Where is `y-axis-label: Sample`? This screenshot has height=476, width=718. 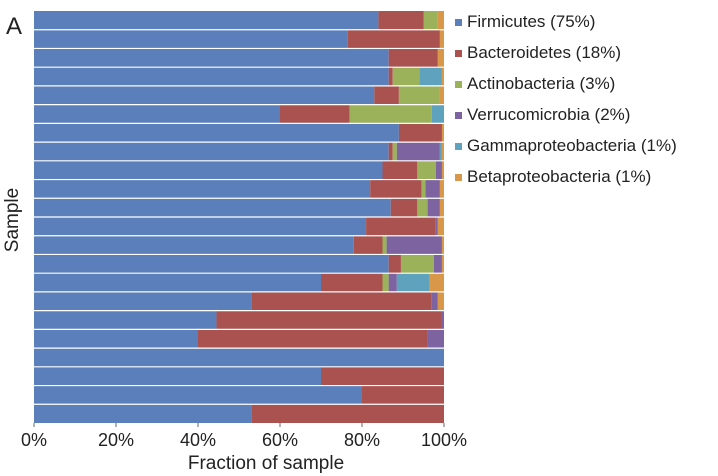
y-axis-label: Sample is located at coordinates (12, 220).